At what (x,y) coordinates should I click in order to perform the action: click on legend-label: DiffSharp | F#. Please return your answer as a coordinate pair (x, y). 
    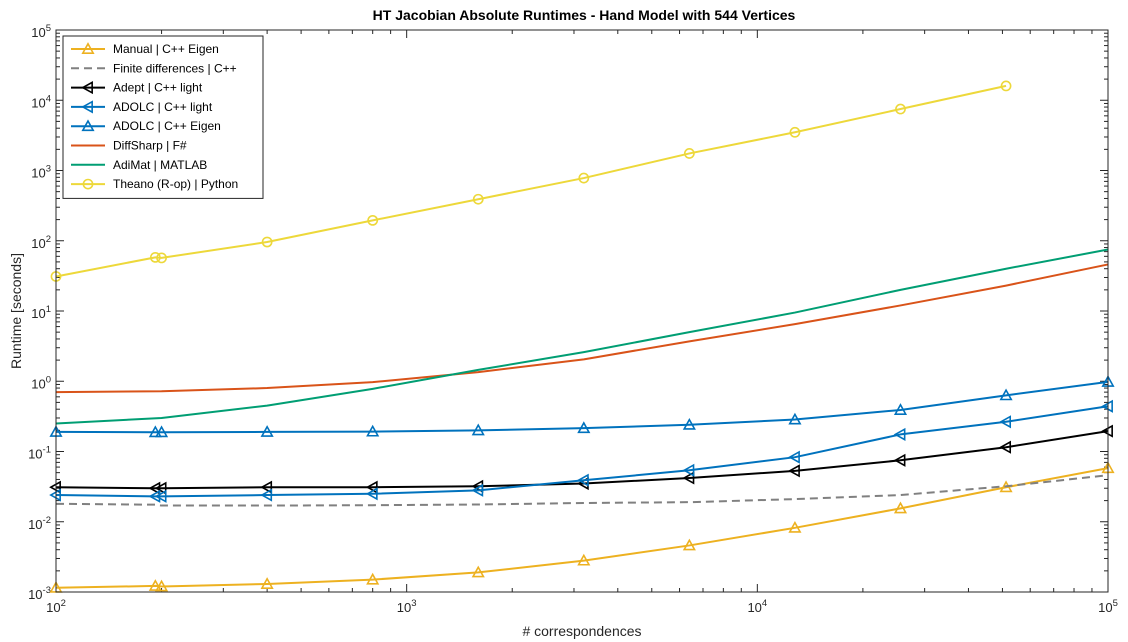
    Looking at the image, I should click on (150, 146).